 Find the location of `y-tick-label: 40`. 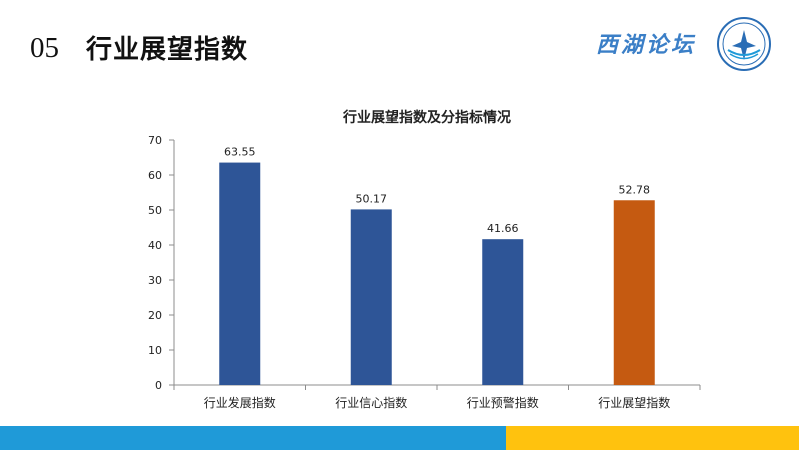

y-tick-label: 40 is located at coordinates (155, 245).